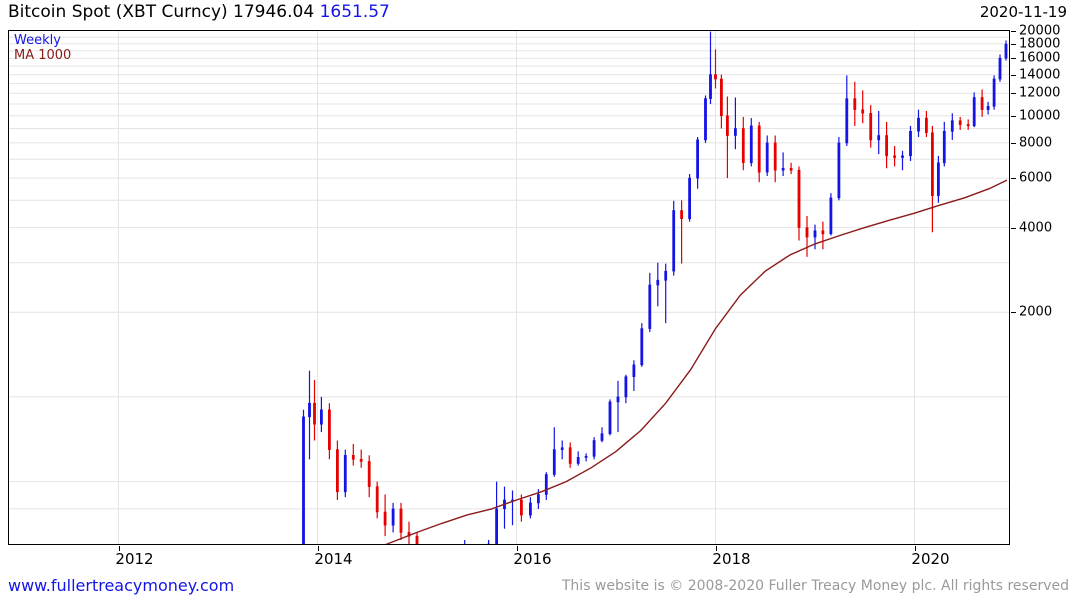 This screenshot has height=600, width=1075. Describe the element at coordinates (274, 12) in the screenshot. I see `last-price: 17946.04` at that location.